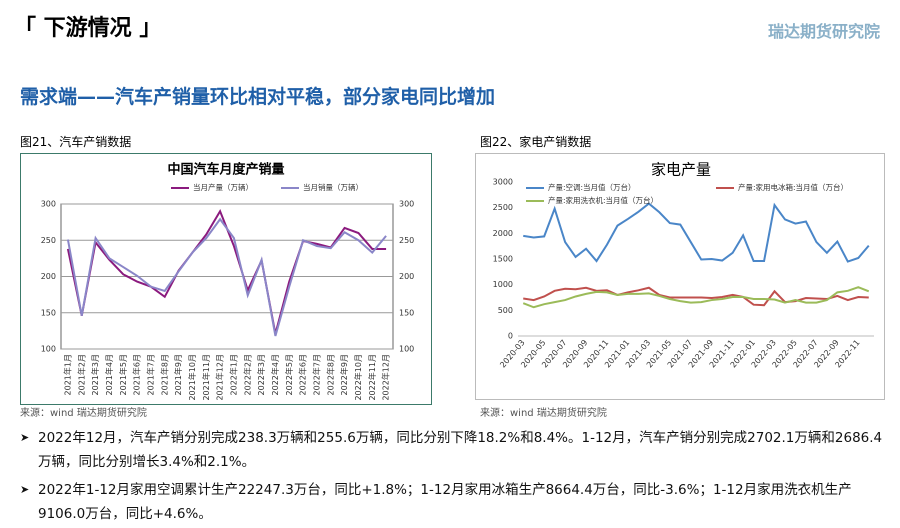  I want to click on y-tick-label: 0, so click(510, 336).